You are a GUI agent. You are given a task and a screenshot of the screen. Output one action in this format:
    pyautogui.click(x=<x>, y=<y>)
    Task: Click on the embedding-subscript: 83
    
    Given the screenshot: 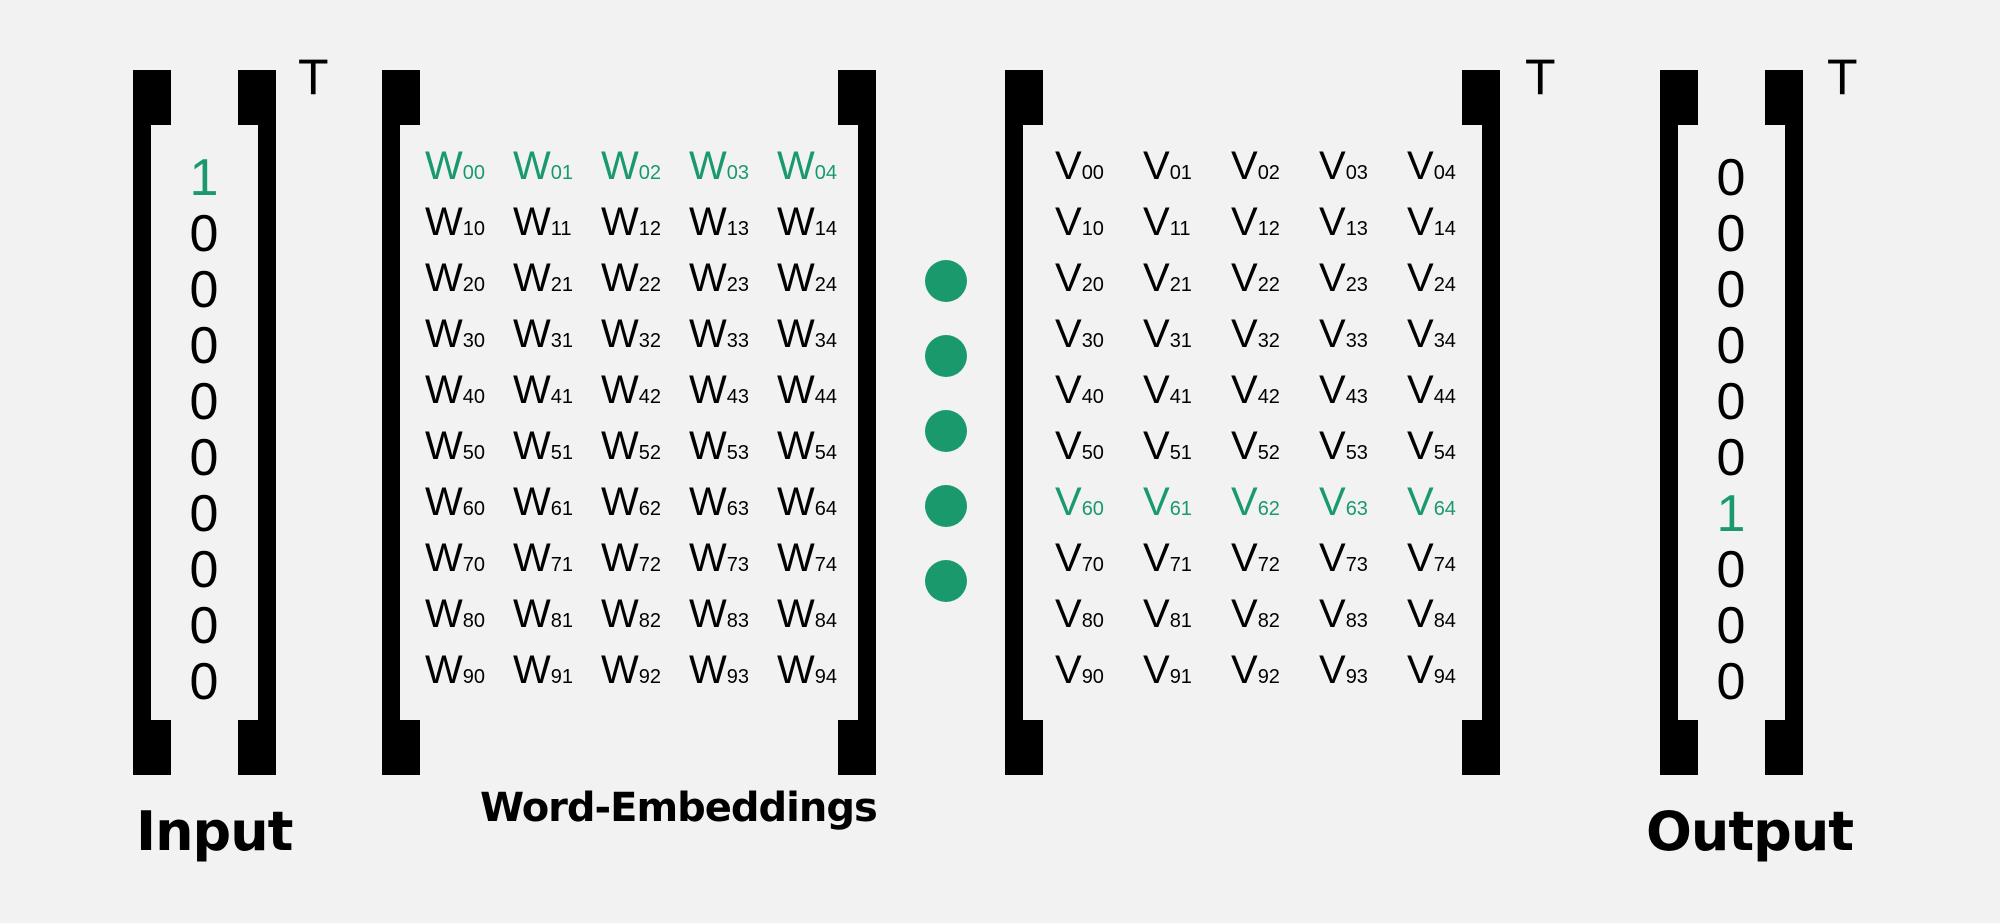 What is the action you would take?
    pyautogui.click(x=738, y=620)
    